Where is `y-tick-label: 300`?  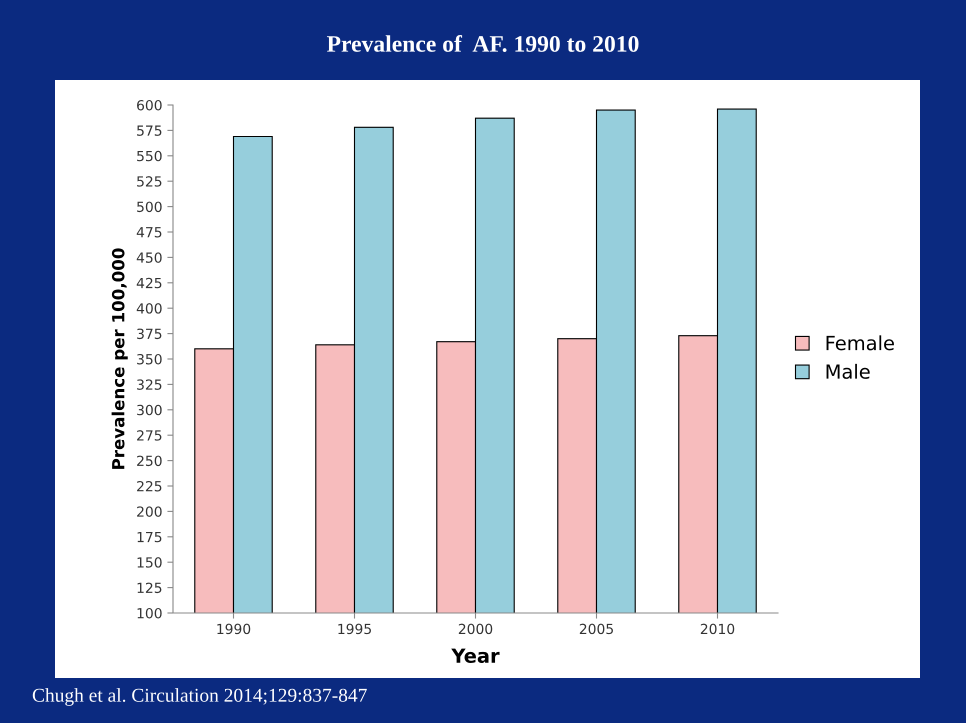 y-tick-label: 300 is located at coordinates (149, 410).